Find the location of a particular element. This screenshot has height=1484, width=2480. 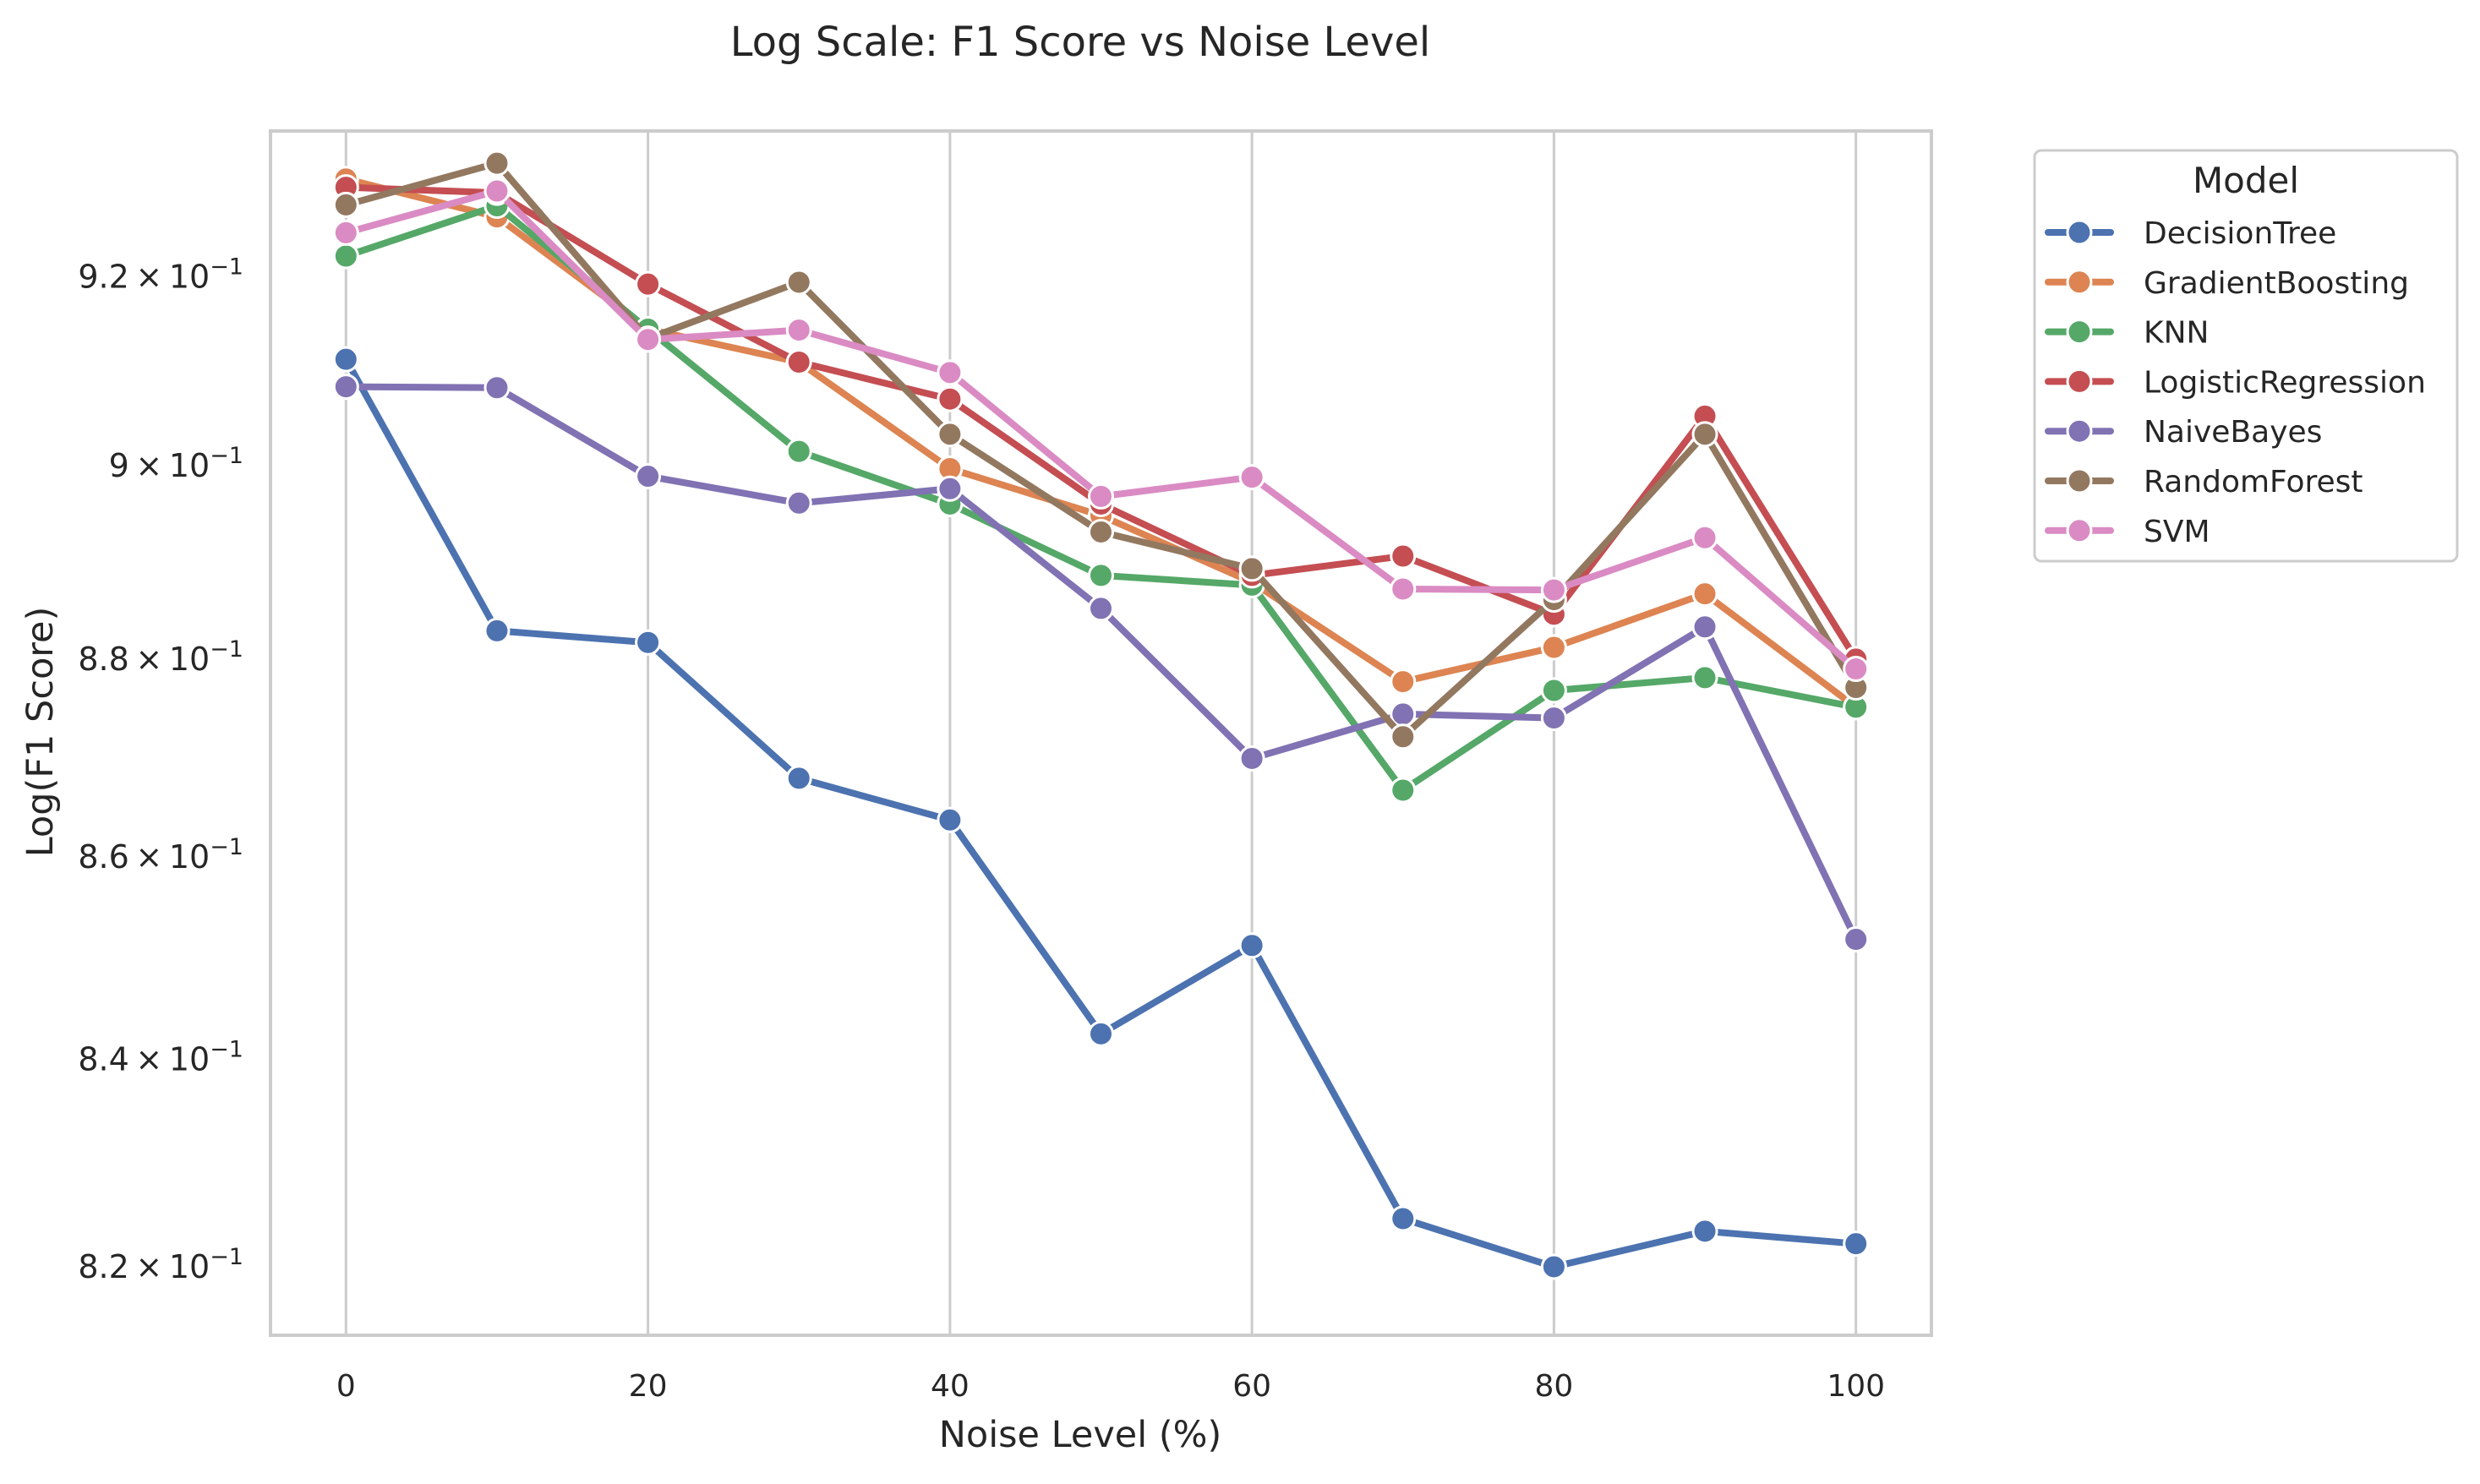

x-tick-label: 80 is located at coordinates (1554, 1387).